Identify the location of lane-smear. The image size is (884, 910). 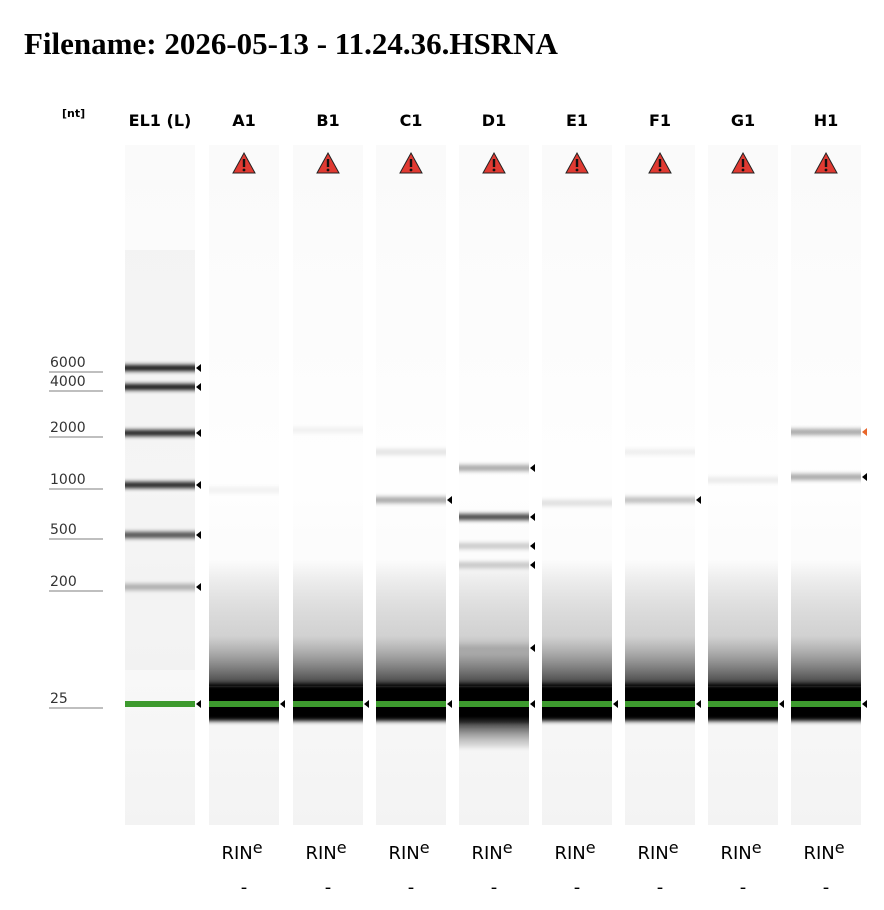
(160, 460).